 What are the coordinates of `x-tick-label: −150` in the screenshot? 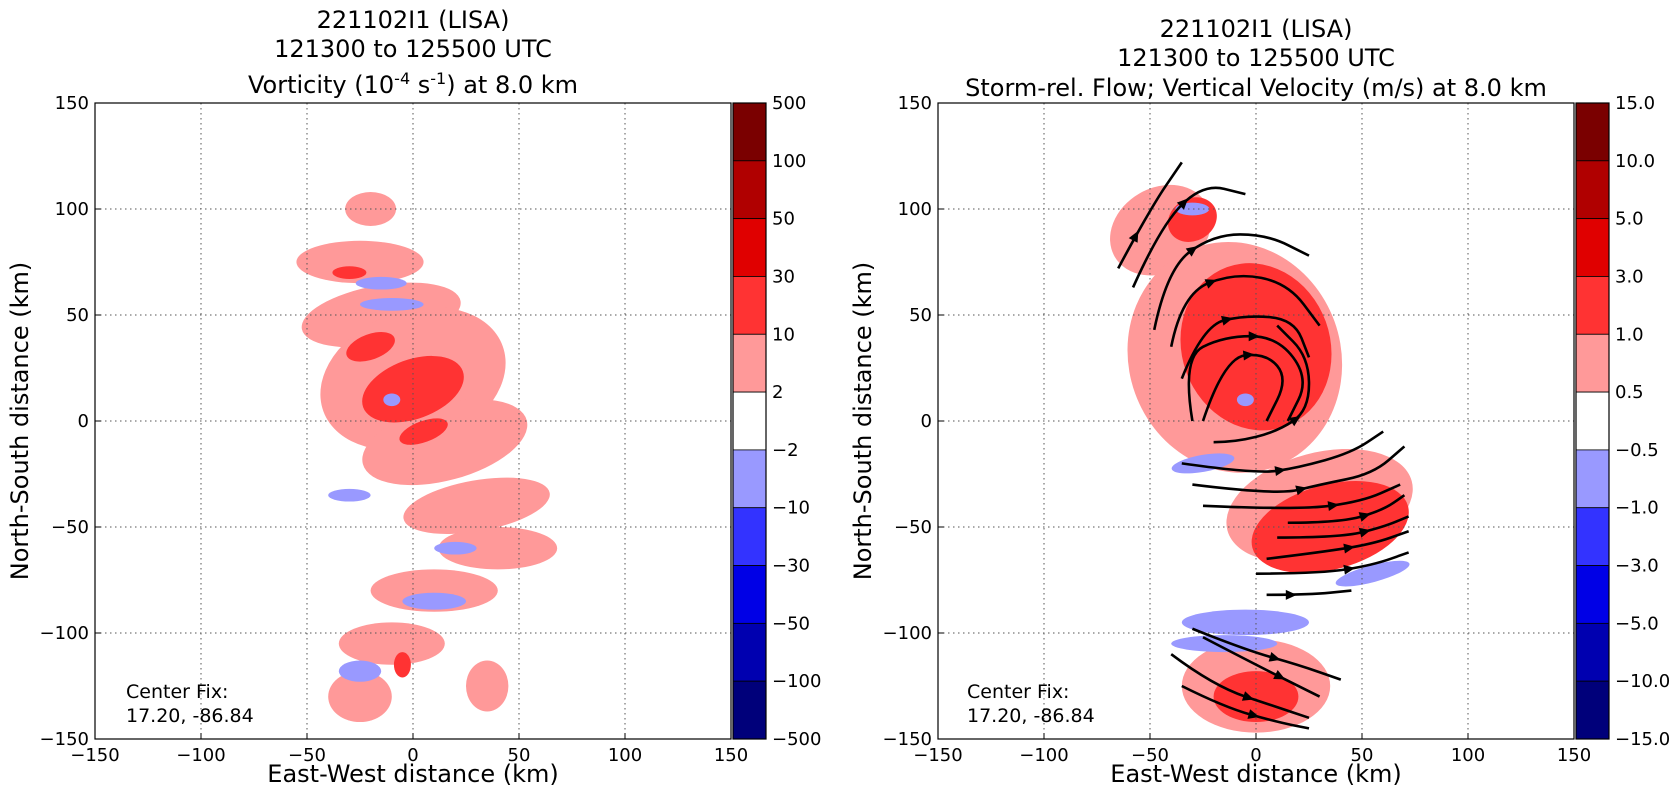 It's located at (94, 755).